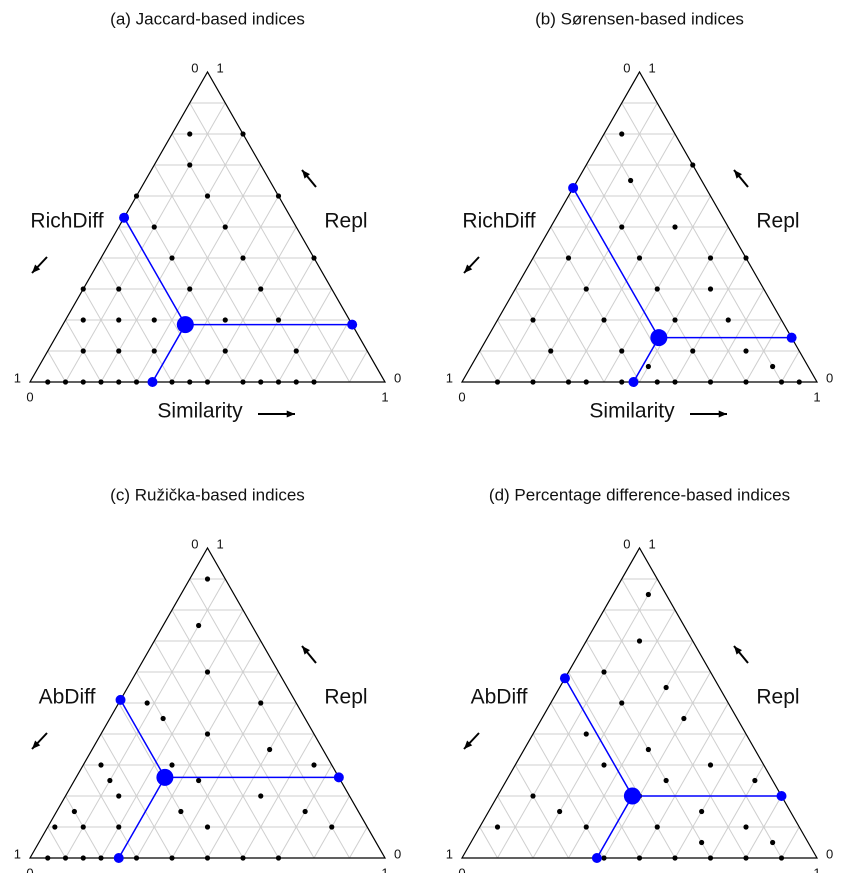 This screenshot has height=878, width=857. What do you see at coordinates (207, 18) in the screenshot?
I see `panel-title: (a) Jaccard-based indices` at bounding box center [207, 18].